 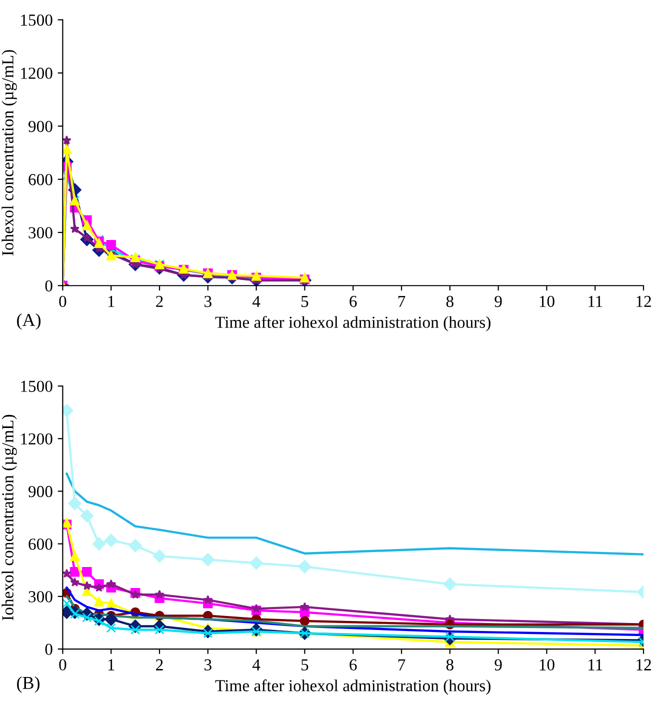 What do you see at coordinates (28, 684) in the screenshot?
I see `text: (B)` at bounding box center [28, 684].